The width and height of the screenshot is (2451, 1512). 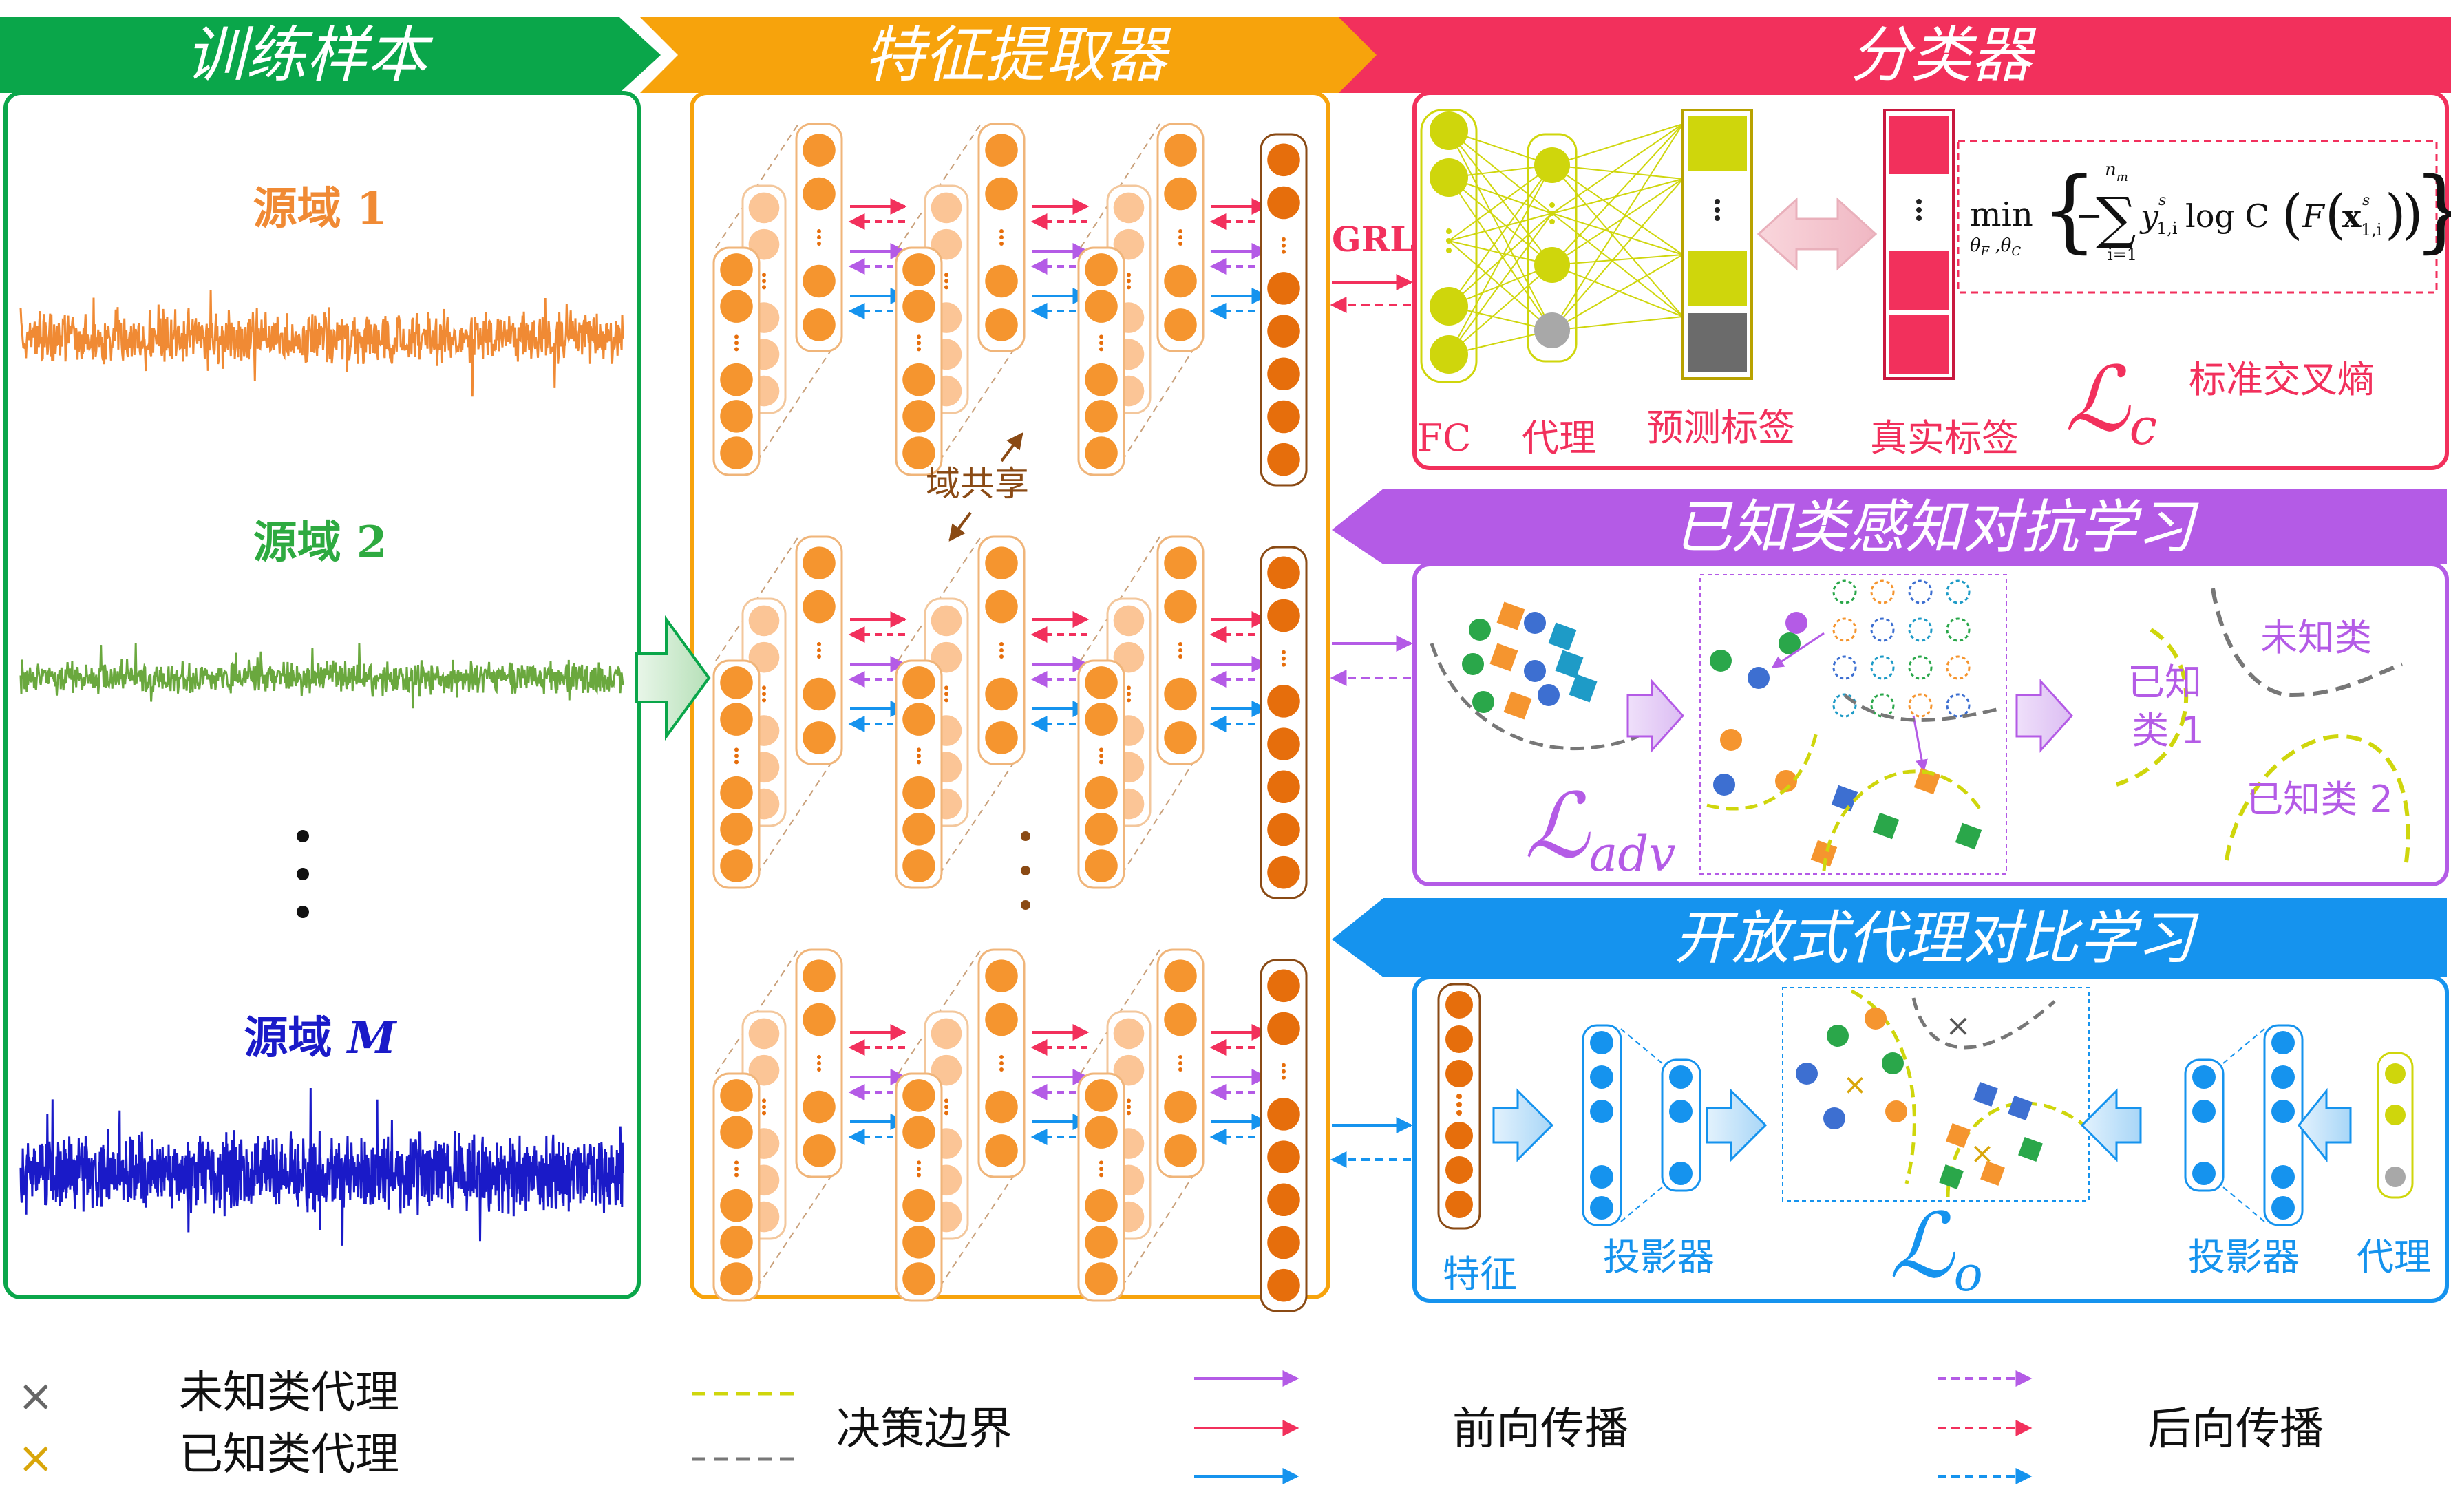 What do you see at coordinates (673, 678) in the screenshot?
I see `input-arrow` at bounding box center [673, 678].